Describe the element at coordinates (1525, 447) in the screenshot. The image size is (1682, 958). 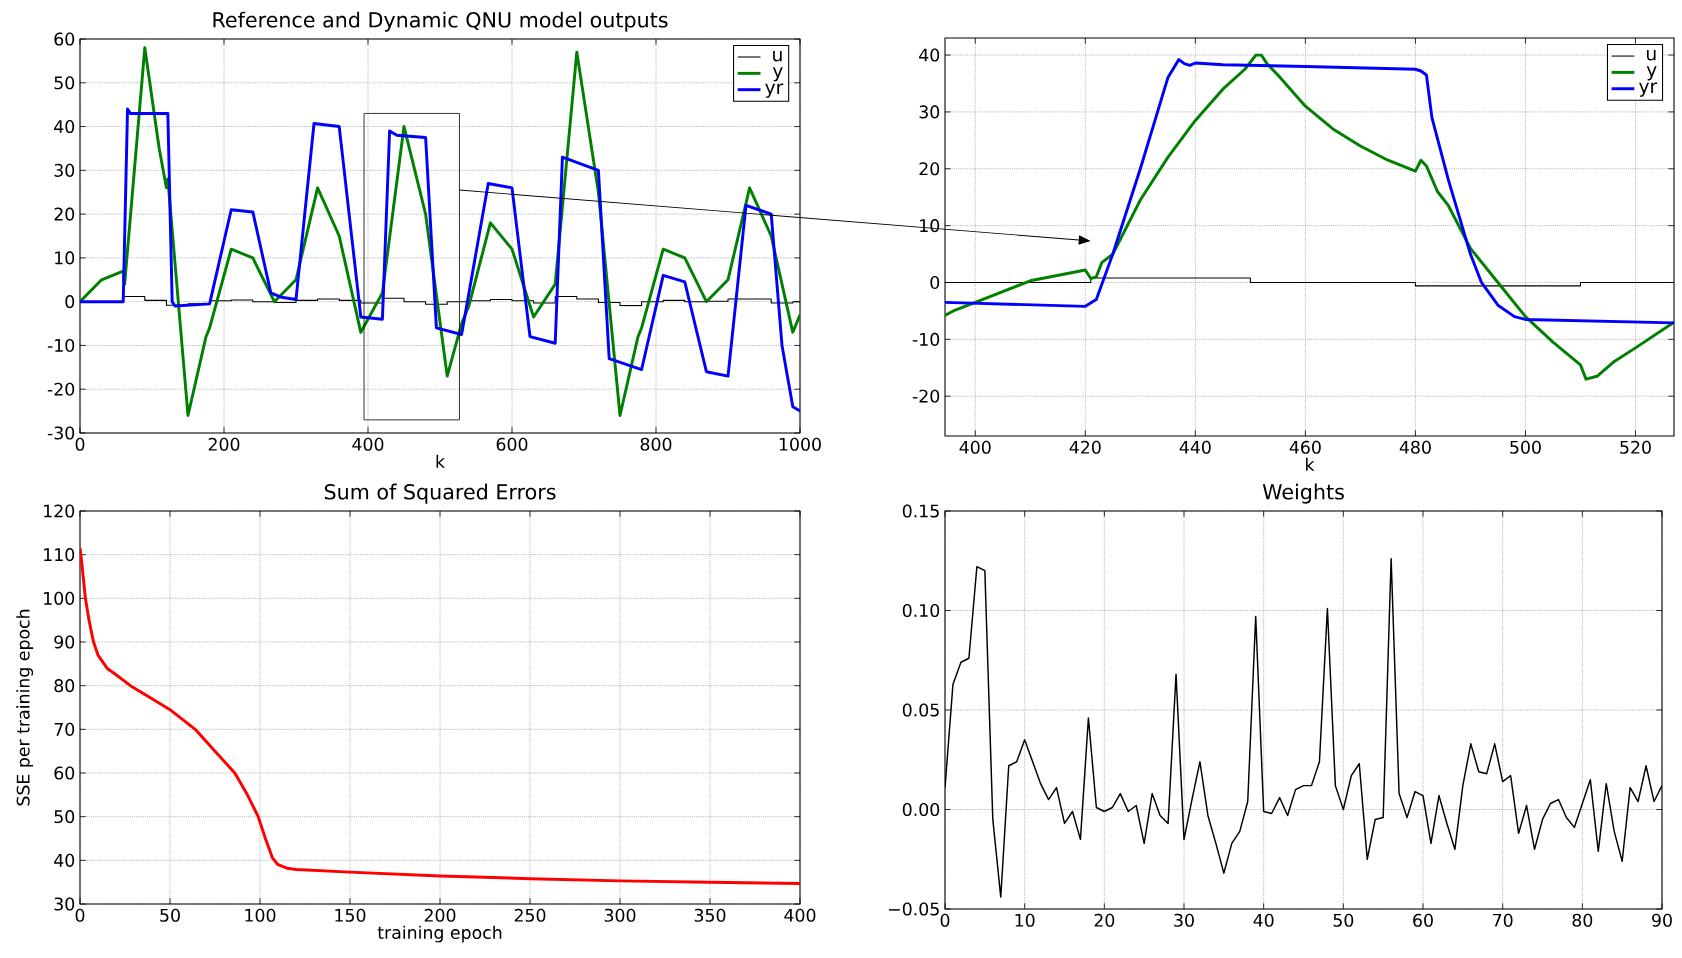
I see `x-tick-label: 500` at that location.